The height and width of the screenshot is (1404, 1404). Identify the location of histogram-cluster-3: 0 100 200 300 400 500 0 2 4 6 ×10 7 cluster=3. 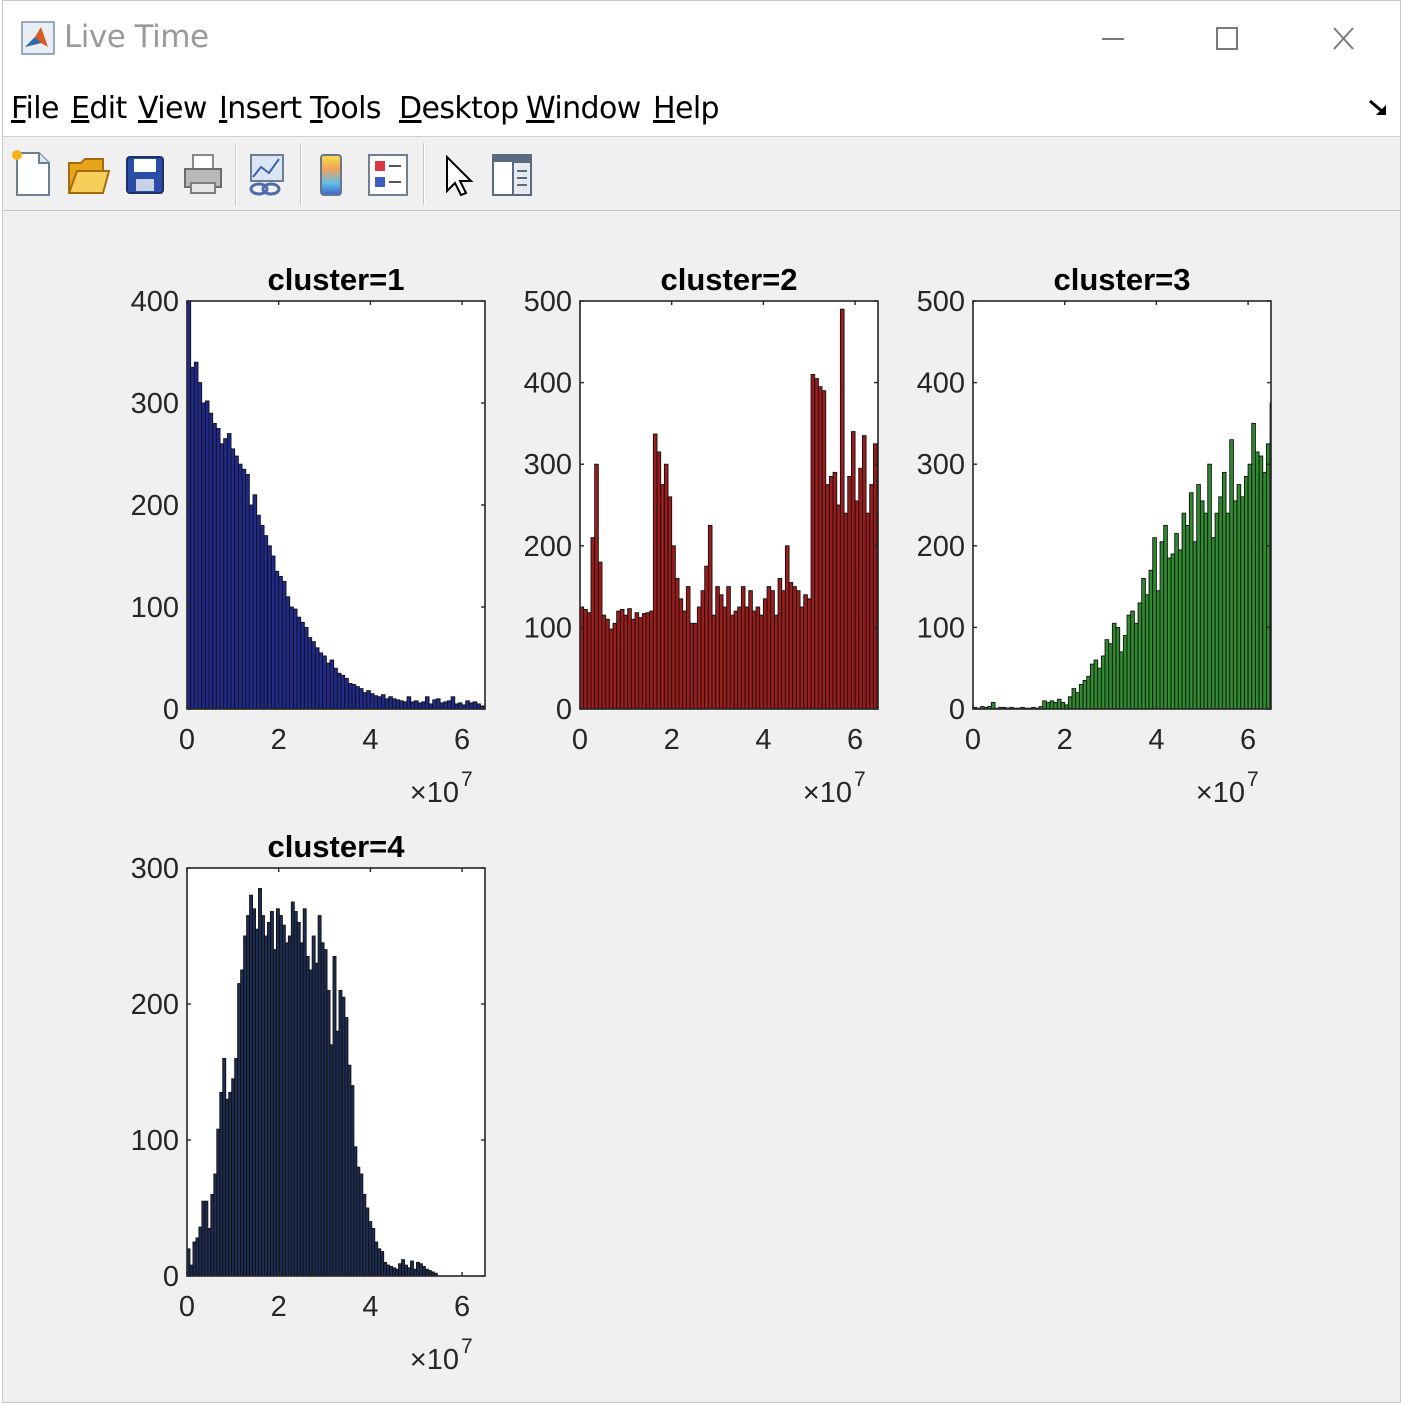
(1099, 546).